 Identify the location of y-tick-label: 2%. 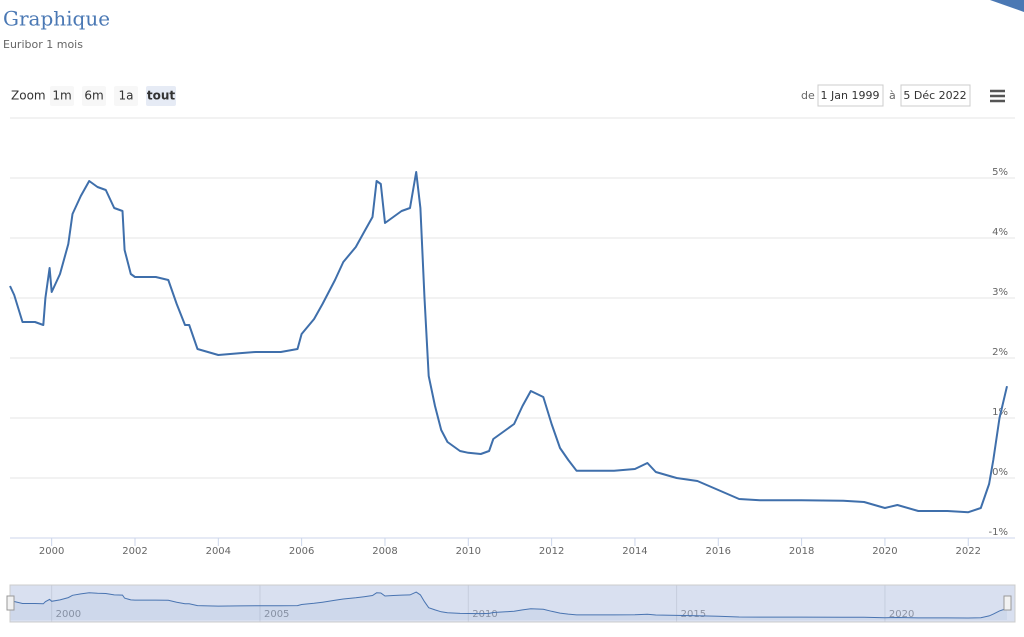
(1000, 352).